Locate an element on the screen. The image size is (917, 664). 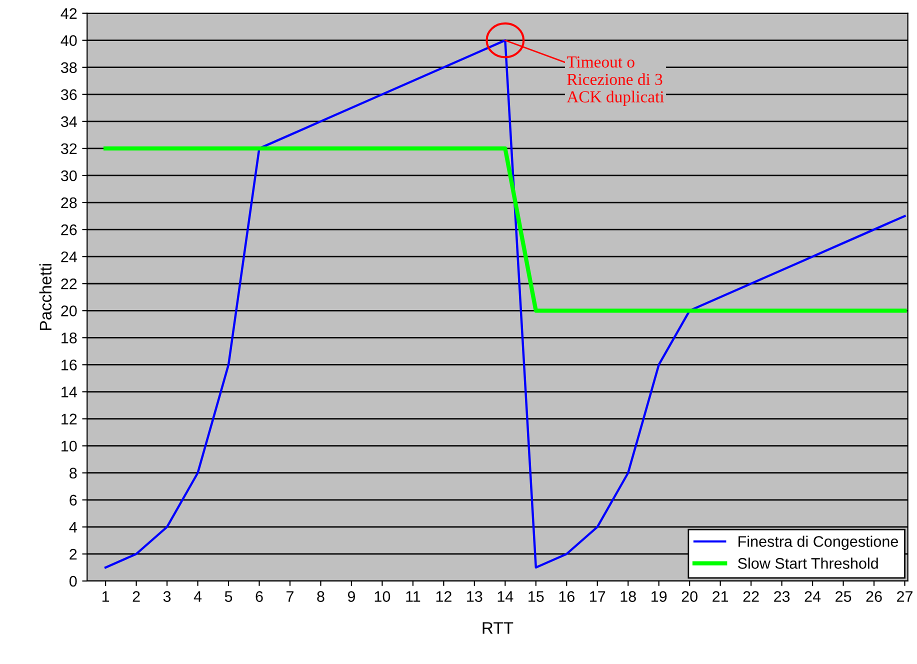
y-tick-label: 12 is located at coordinates (69, 419).